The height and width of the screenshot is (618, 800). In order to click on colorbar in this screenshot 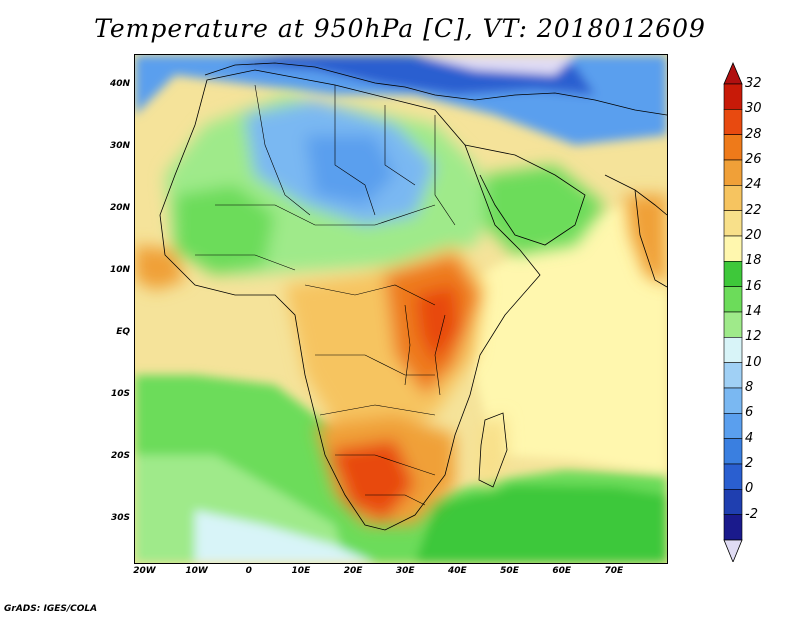, I will do `click(733, 312)`.